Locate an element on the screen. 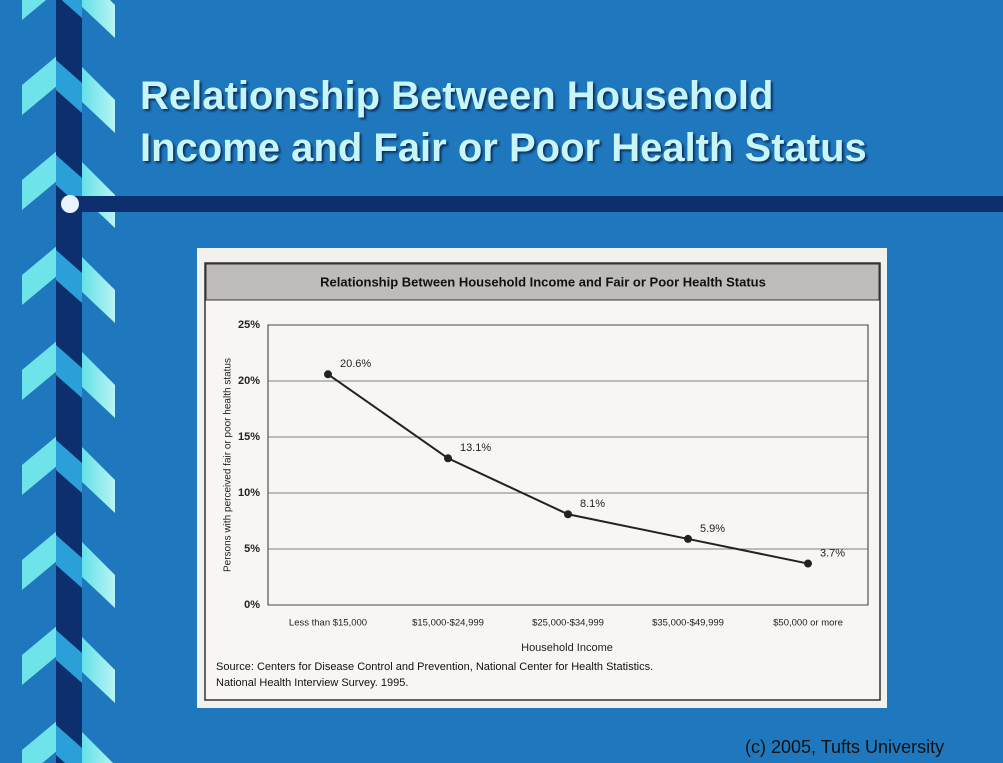  y-tick-label: 25% is located at coordinates (249, 325).